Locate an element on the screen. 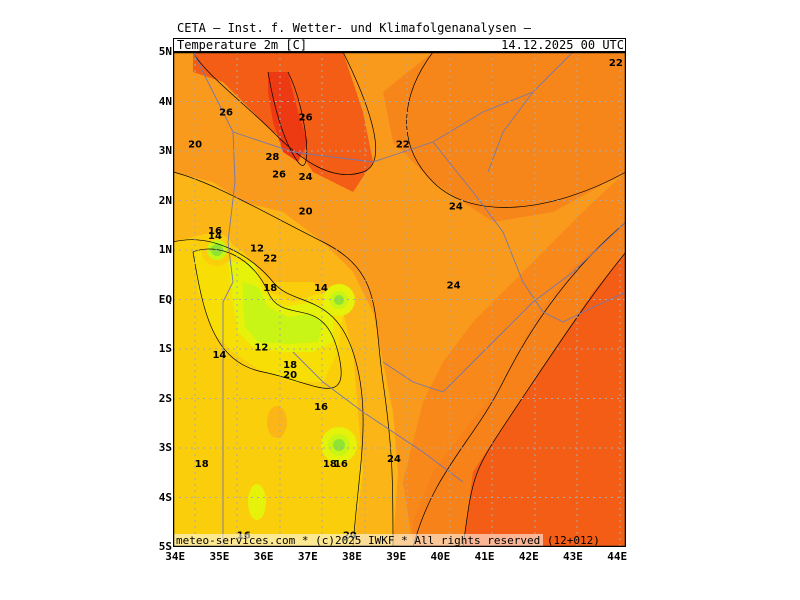 This screenshot has width=800, height=600. lat-tick-label: 5S is located at coordinates (165, 546).